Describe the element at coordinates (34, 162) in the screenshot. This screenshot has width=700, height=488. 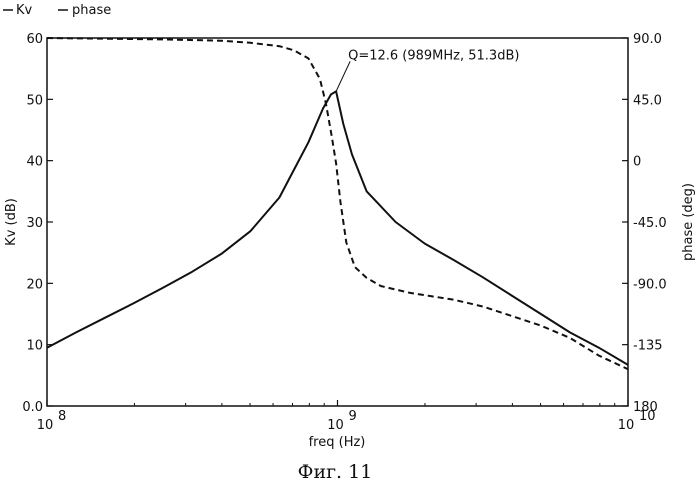
I see `y-left-tick-label: 40` at that location.